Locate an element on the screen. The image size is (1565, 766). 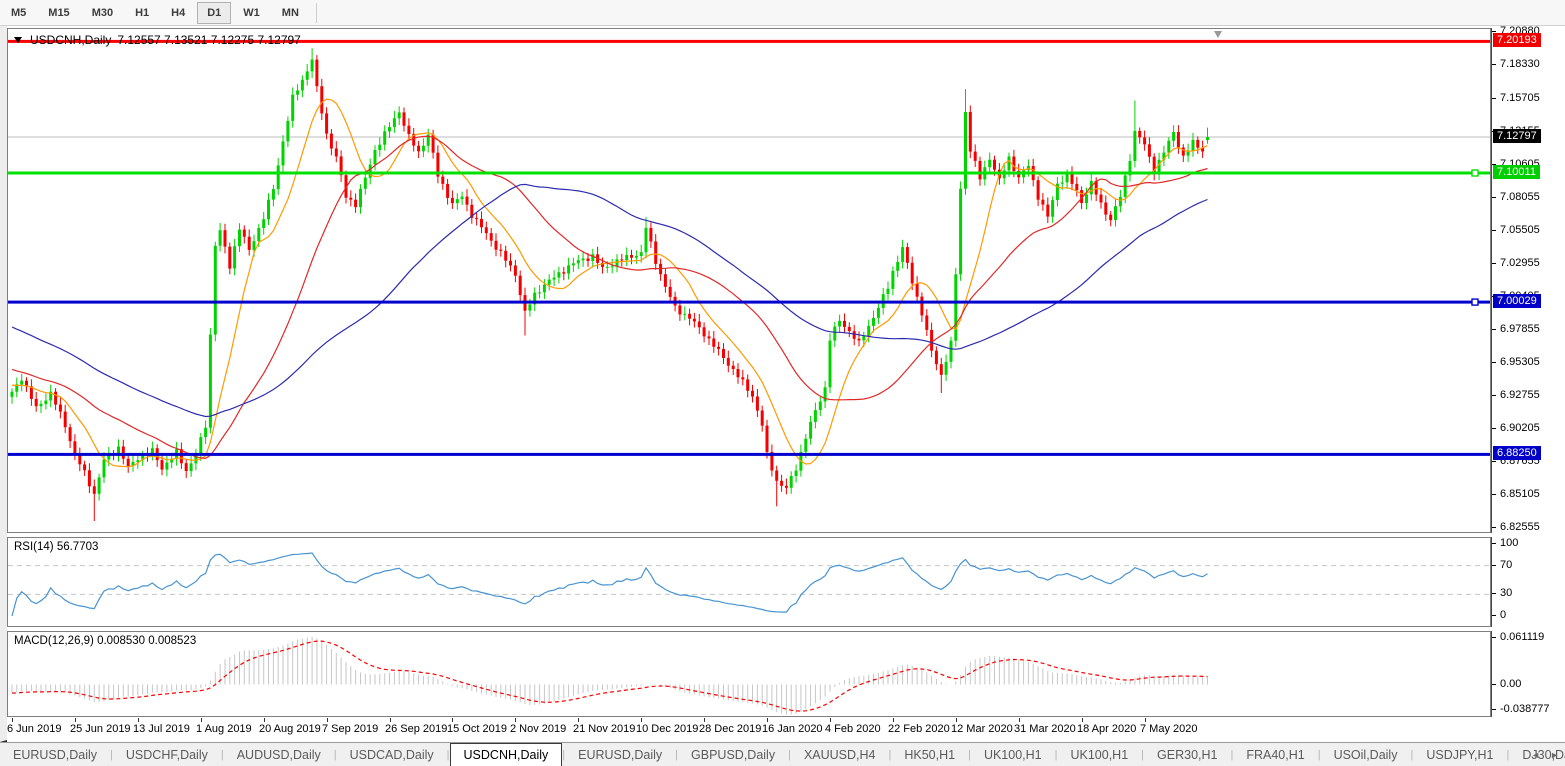
chart-tab-ger30-h1: GER30,H1 is located at coordinates (1187, 754).